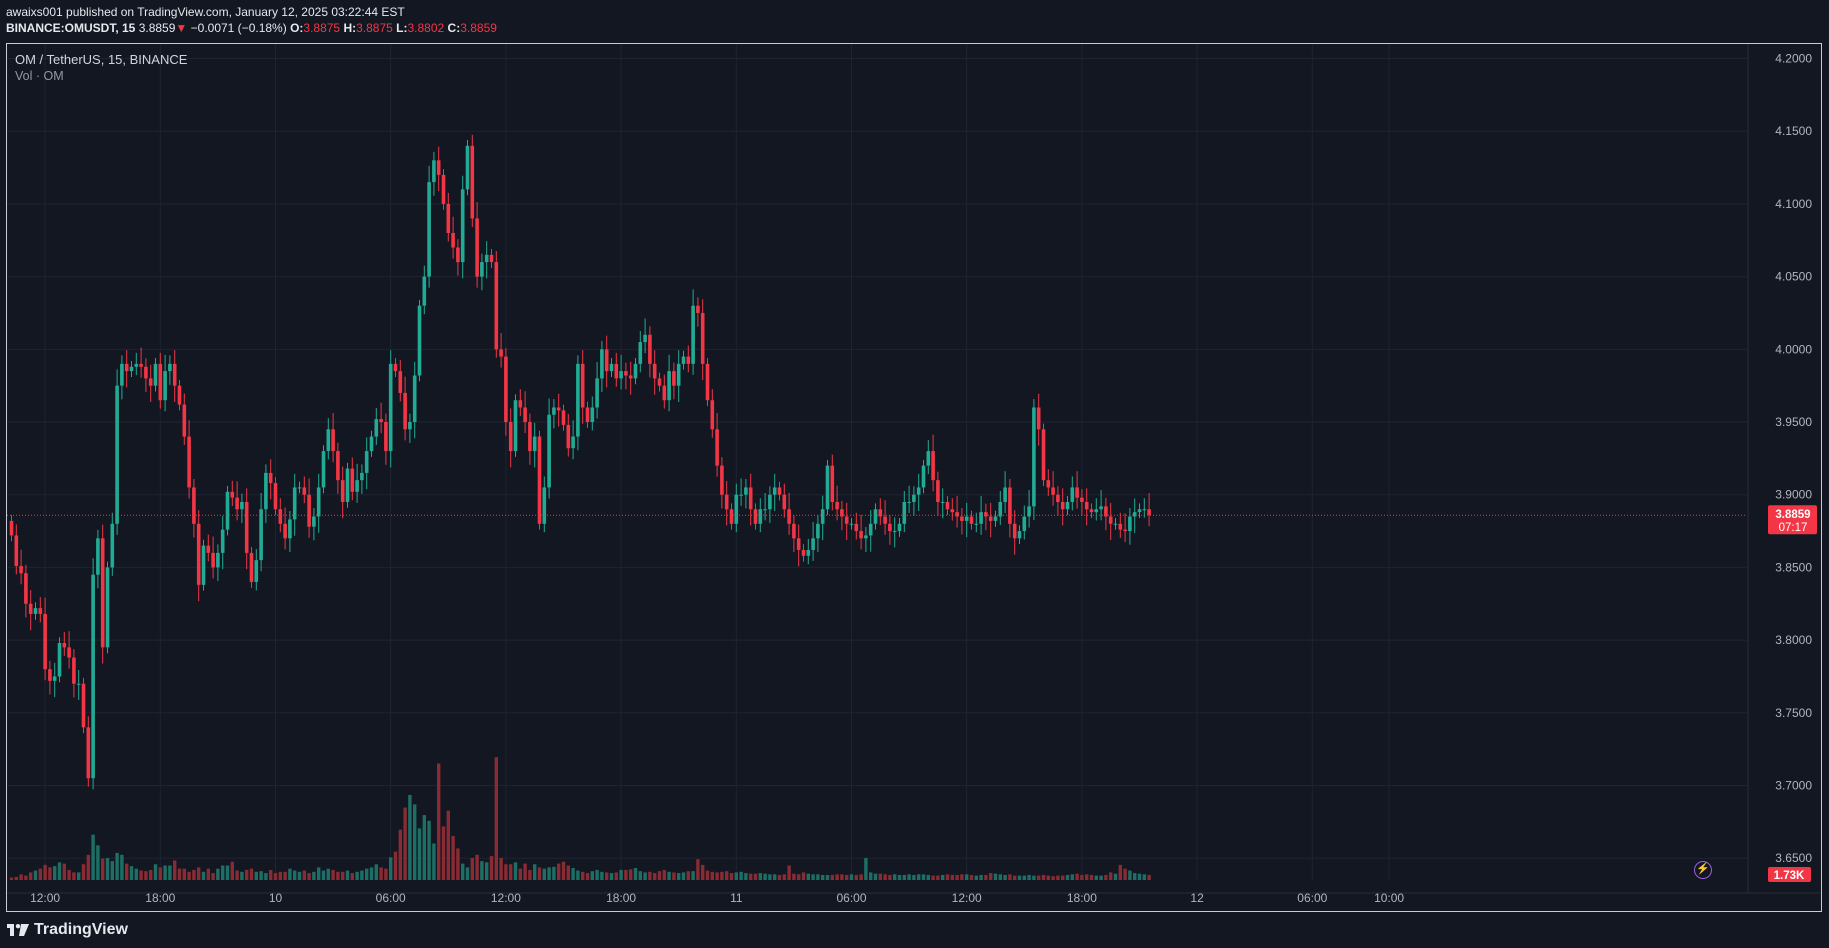 The image size is (1829, 948). What do you see at coordinates (1793, 204) in the screenshot?
I see `y-tick-label: 4.1000` at bounding box center [1793, 204].